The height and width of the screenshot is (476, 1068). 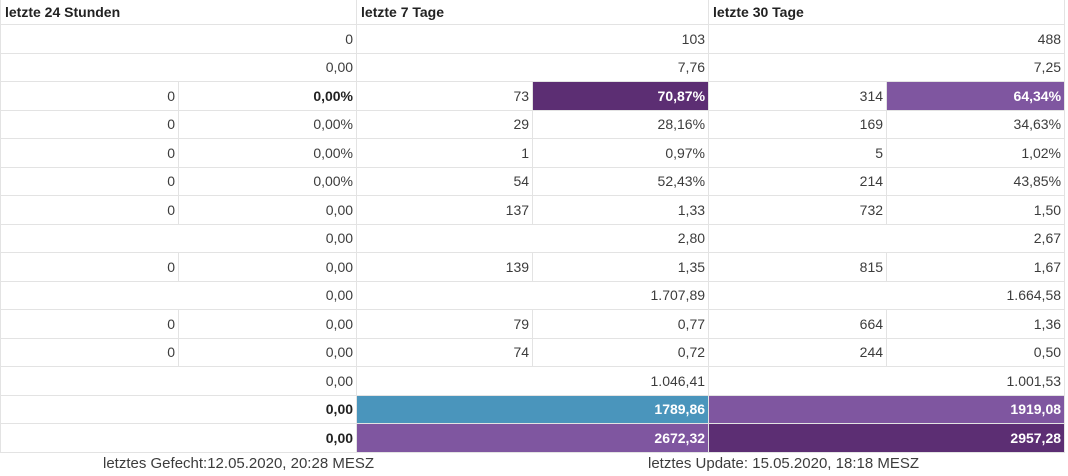 I want to click on table-row: 0 0,00 137 1,33 732 1,50, so click(x=533, y=210).